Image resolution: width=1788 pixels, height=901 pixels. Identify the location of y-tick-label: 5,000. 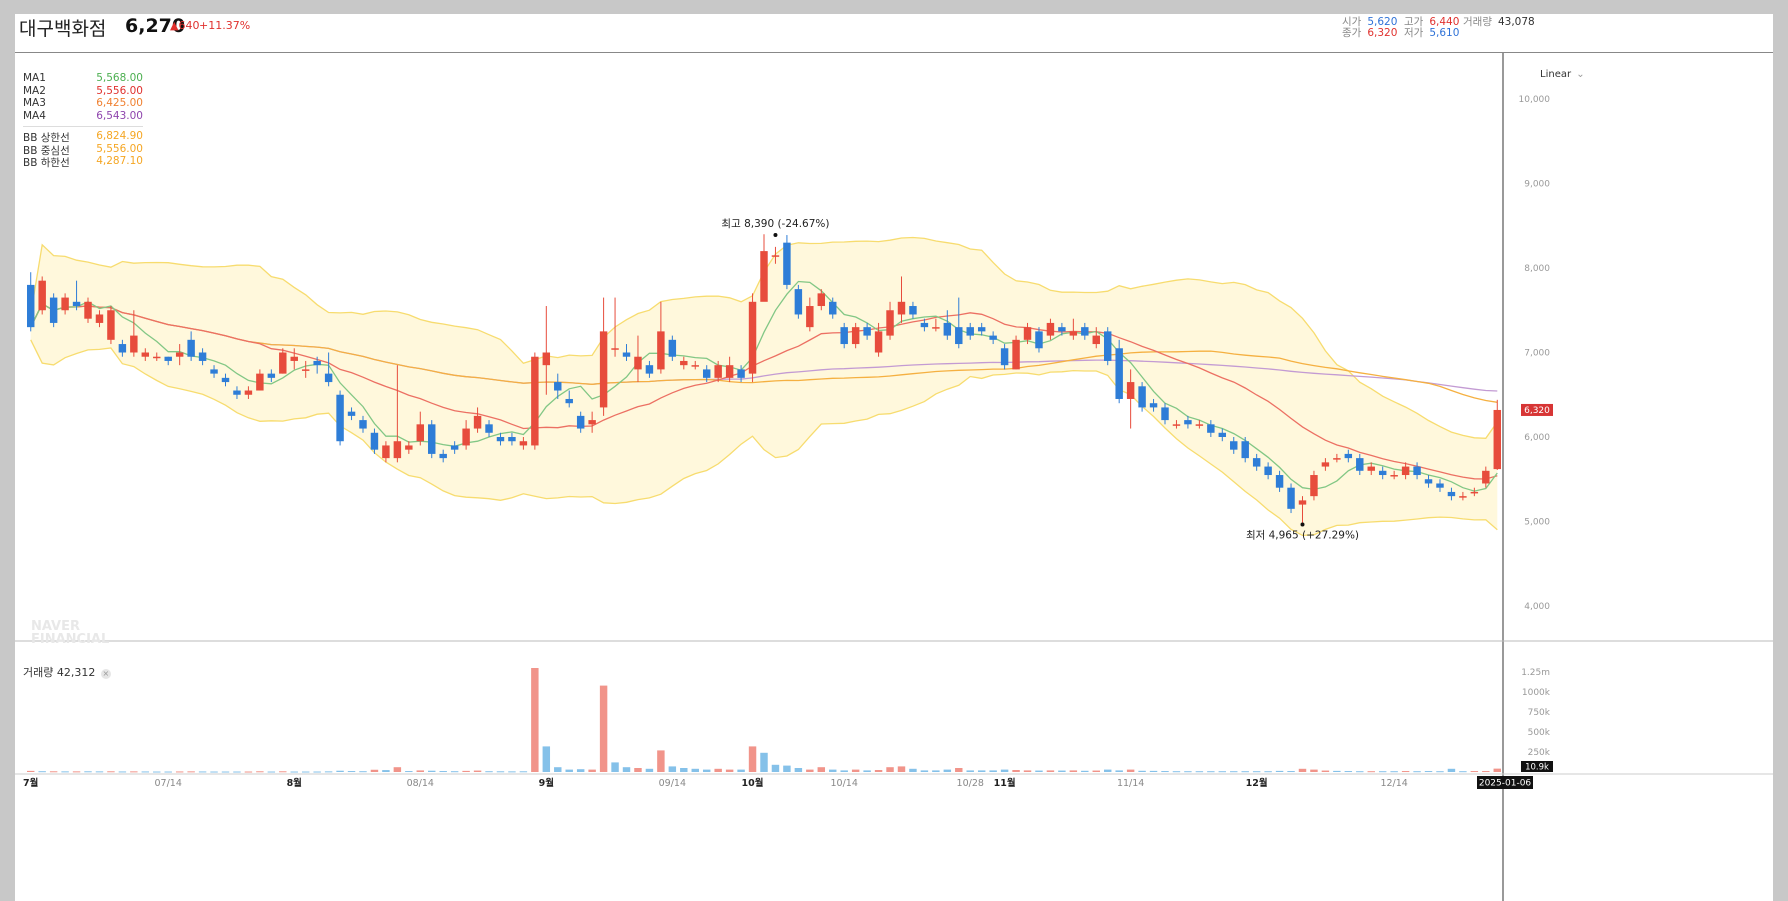
(1537, 523).